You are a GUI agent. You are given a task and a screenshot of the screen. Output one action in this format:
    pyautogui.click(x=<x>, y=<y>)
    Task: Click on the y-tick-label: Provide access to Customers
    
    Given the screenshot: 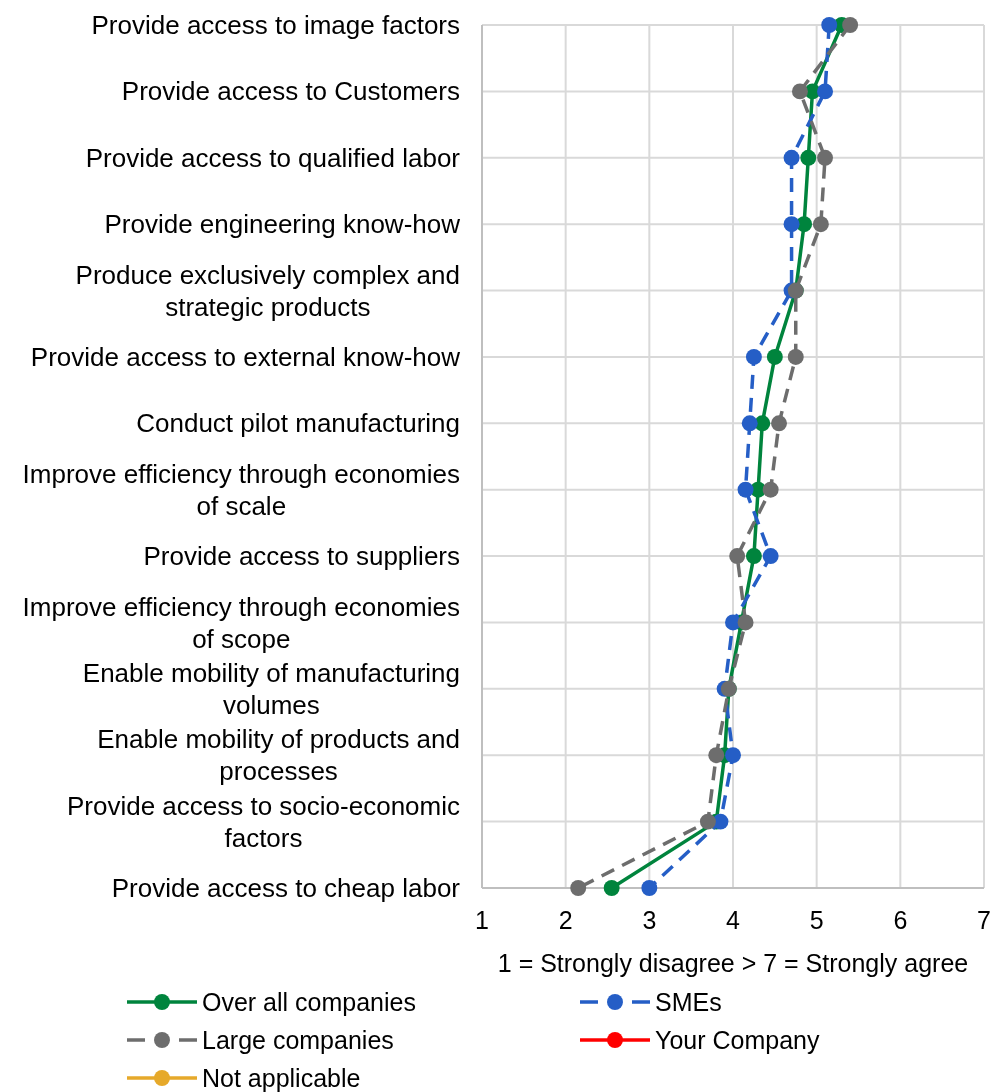 What is the action you would take?
    pyautogui.click(x=291, y=91)
    